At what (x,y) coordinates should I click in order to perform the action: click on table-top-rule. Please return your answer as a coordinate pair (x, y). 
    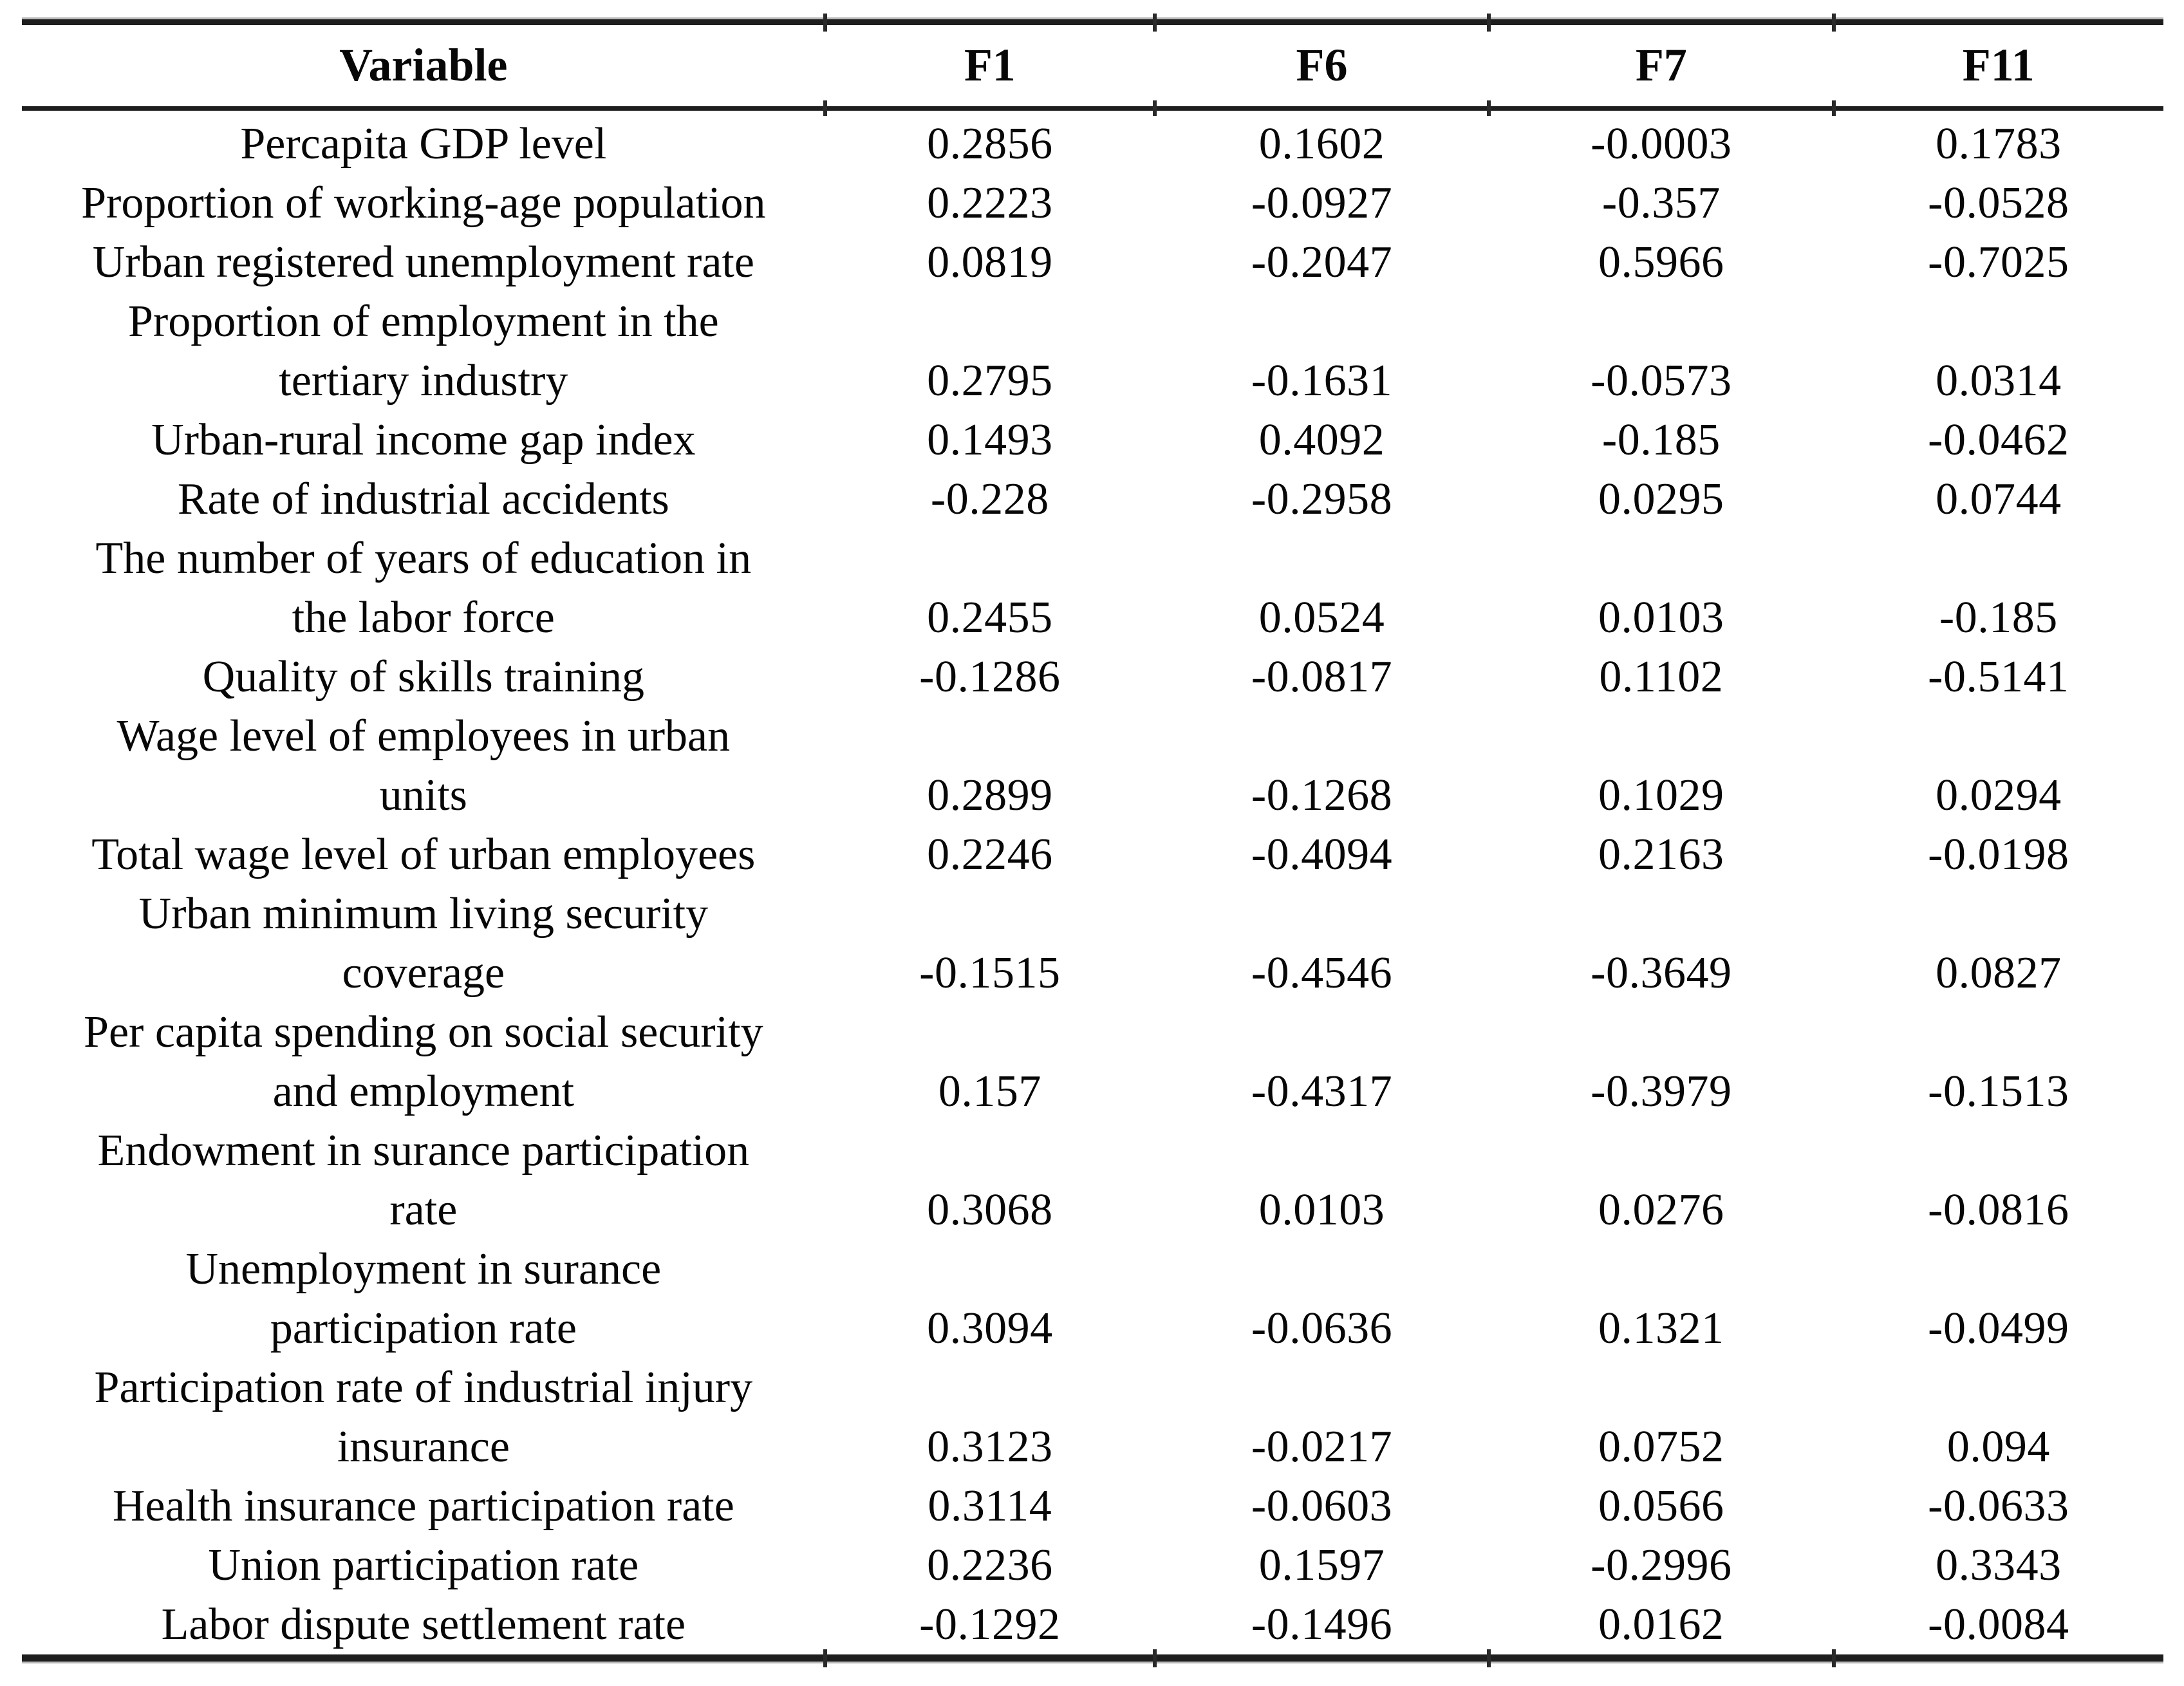
    Looking at the image, I should click on (1092, 22).